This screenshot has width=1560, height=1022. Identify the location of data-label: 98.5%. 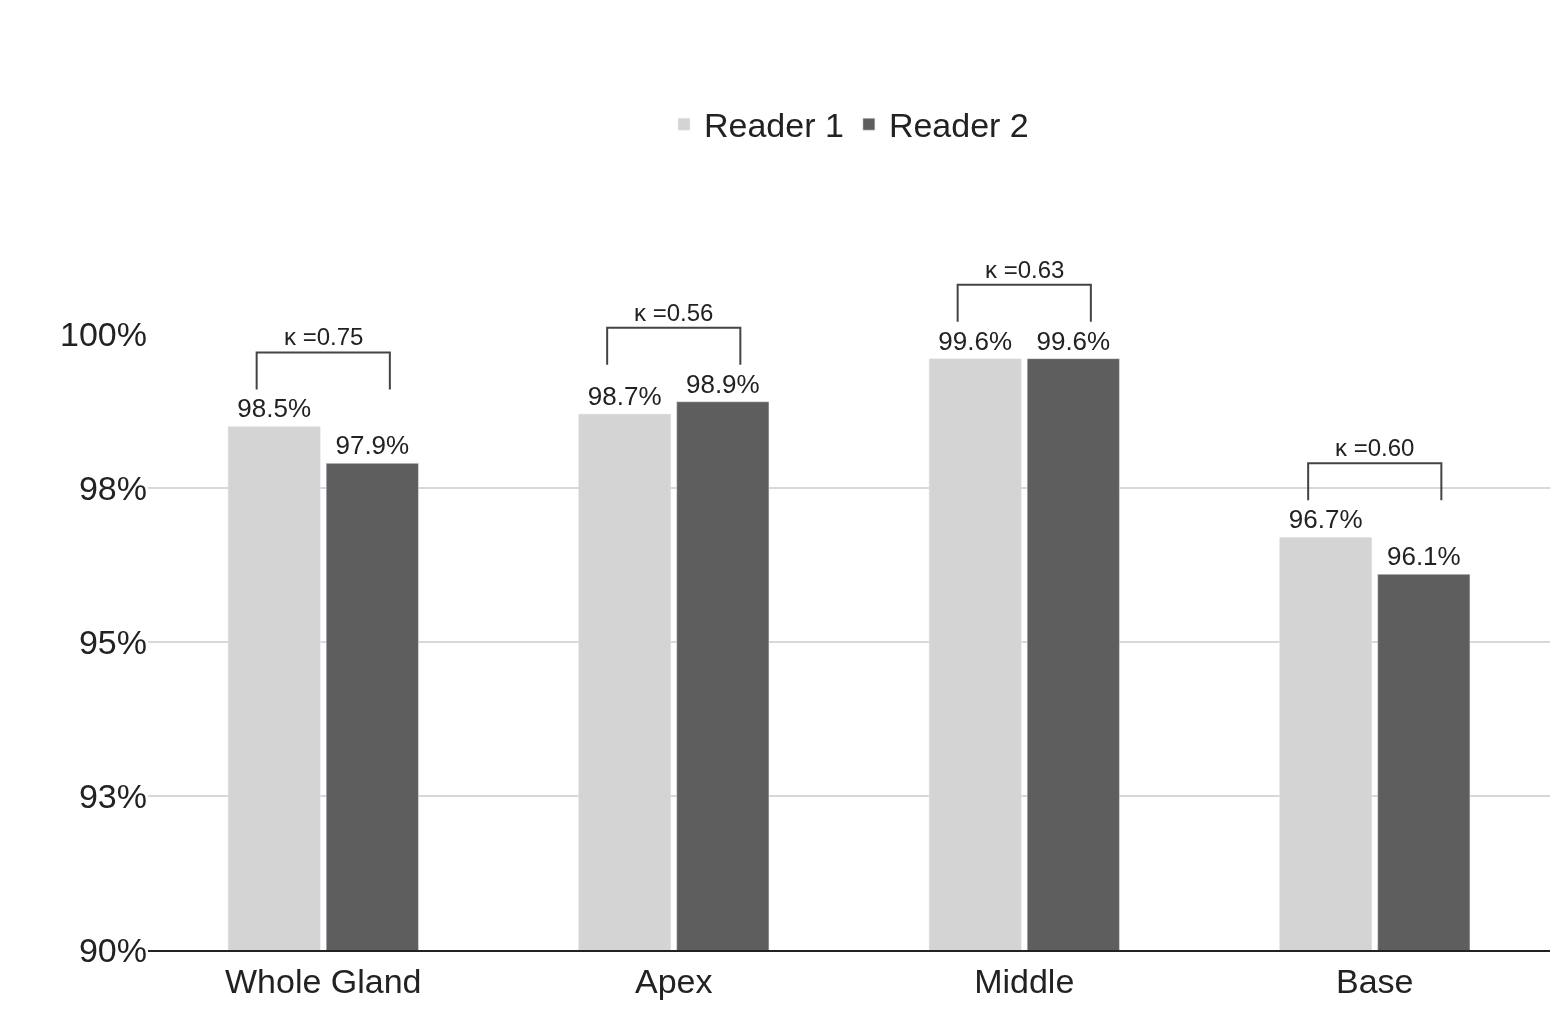
(274, 408).